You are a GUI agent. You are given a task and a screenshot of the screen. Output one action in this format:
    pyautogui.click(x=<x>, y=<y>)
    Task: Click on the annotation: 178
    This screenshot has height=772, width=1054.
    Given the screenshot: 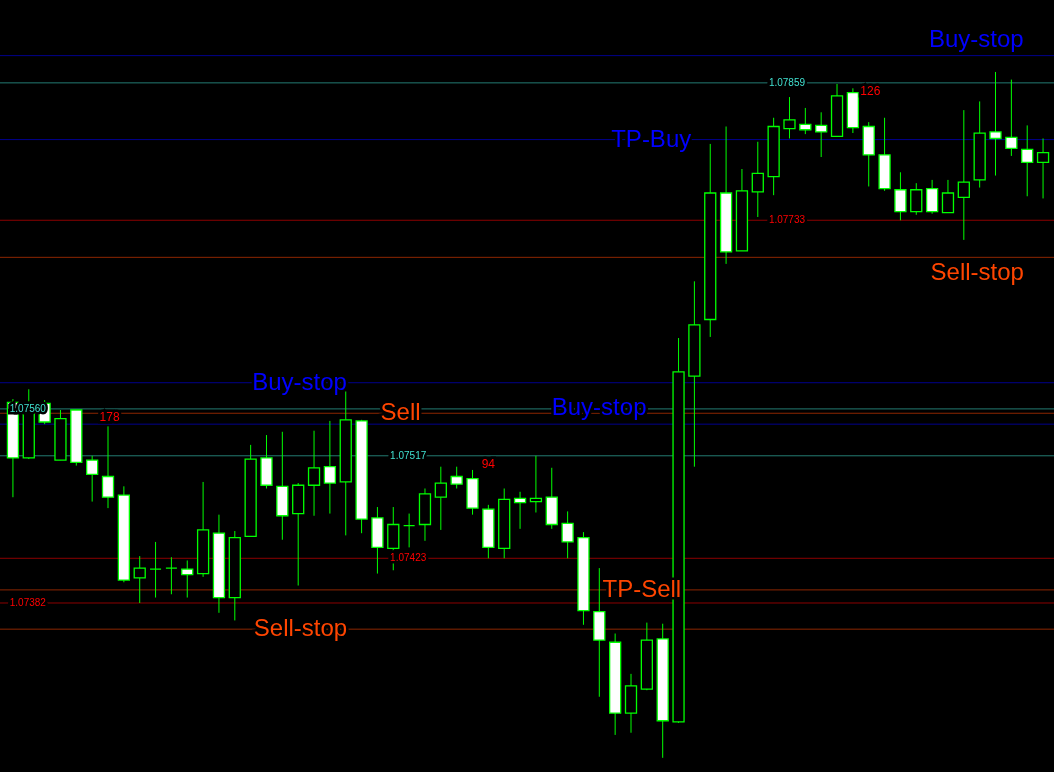 What is the action you would take?
    pyautogui.click(x=109, y=416)
    